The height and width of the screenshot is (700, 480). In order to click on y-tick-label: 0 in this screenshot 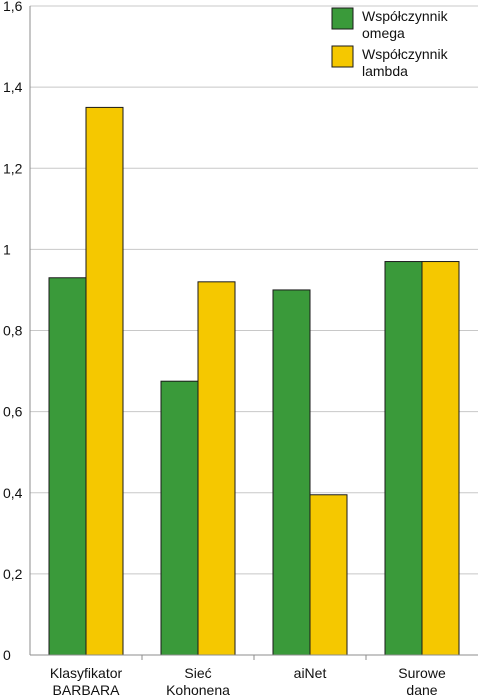, I will do `click(7, 655)`.